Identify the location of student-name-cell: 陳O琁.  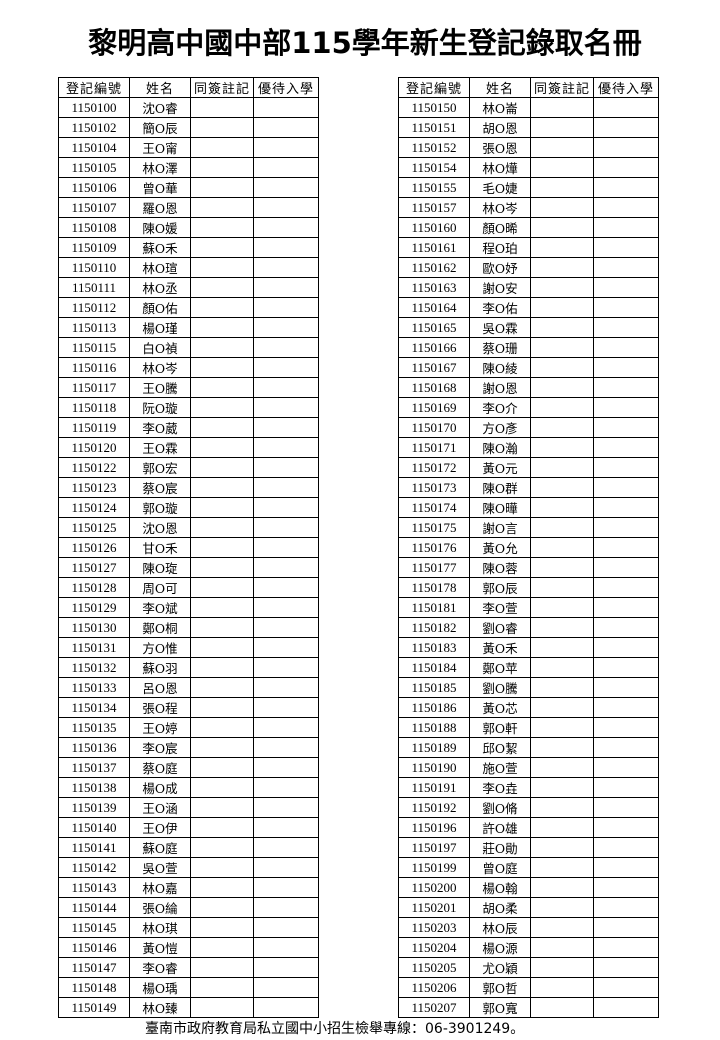
(160, 567).